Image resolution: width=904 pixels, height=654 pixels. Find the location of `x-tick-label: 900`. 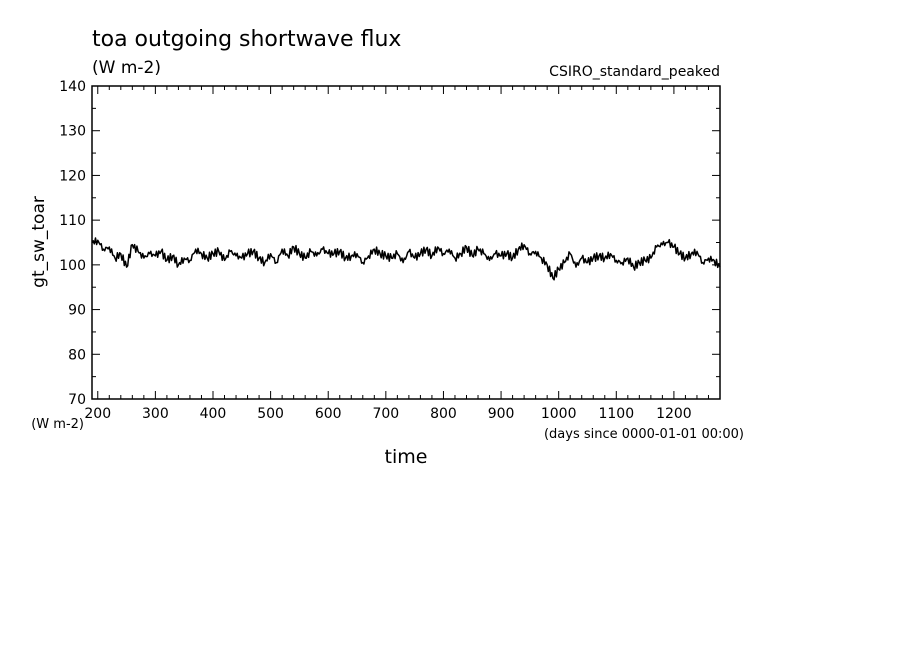

x-tick-label: 900 is located at coordinates (501, 414).